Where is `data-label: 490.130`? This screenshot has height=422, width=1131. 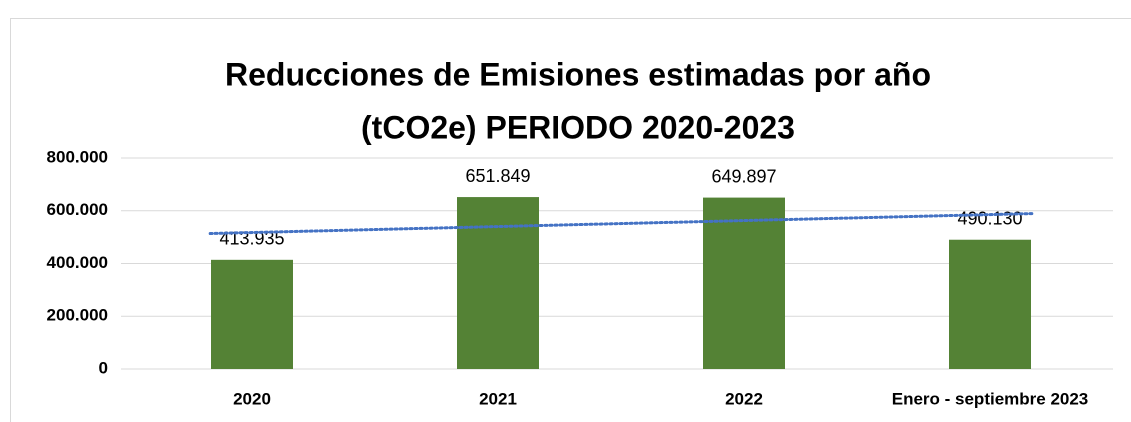 data-label: 490.130 is located at coordinates (989, 218).